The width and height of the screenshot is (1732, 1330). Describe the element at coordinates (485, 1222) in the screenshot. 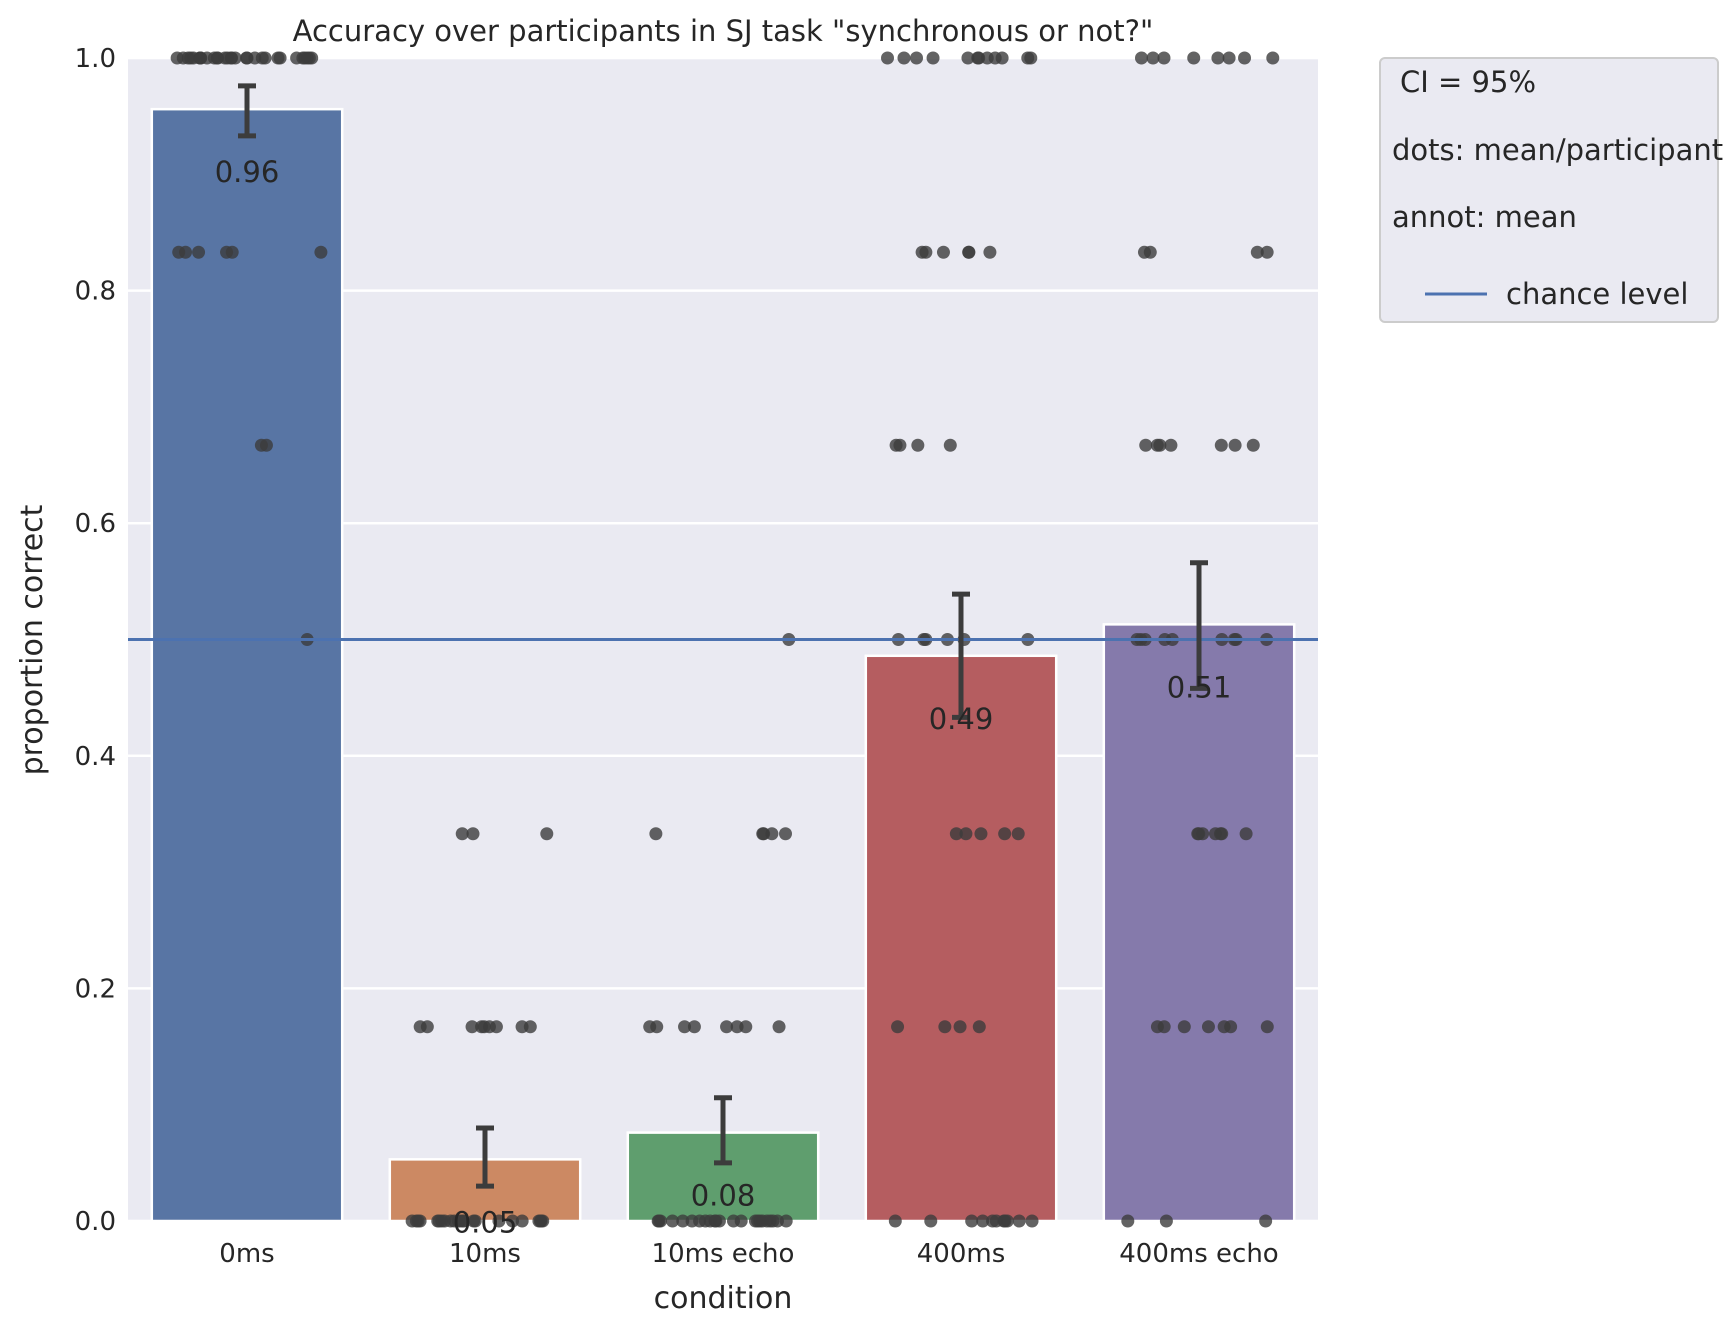

I see `bar-value-label: 0.05` at that location.